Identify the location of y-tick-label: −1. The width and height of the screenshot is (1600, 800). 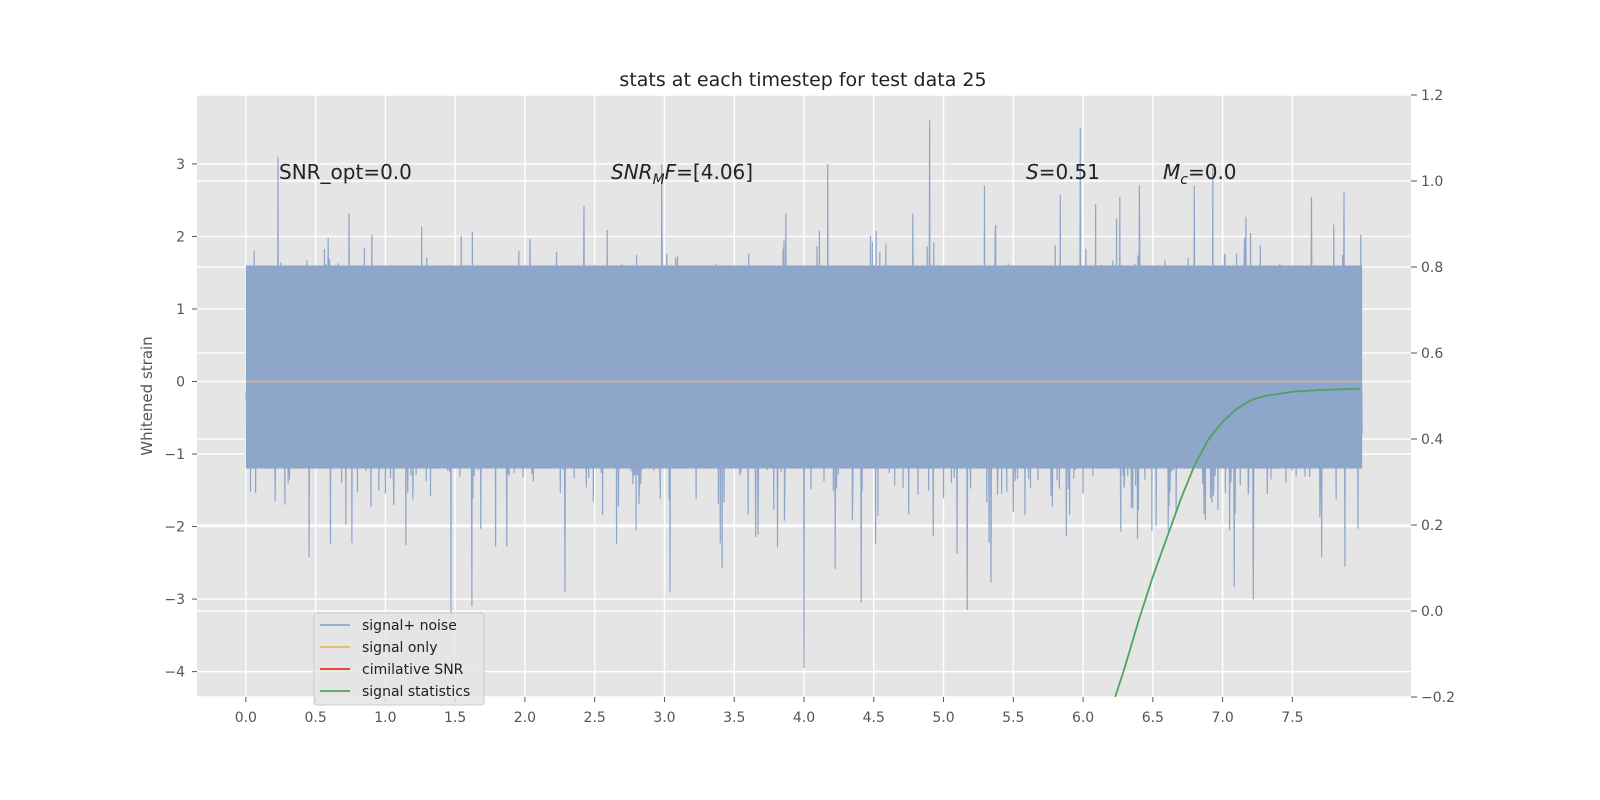
(174, 455).